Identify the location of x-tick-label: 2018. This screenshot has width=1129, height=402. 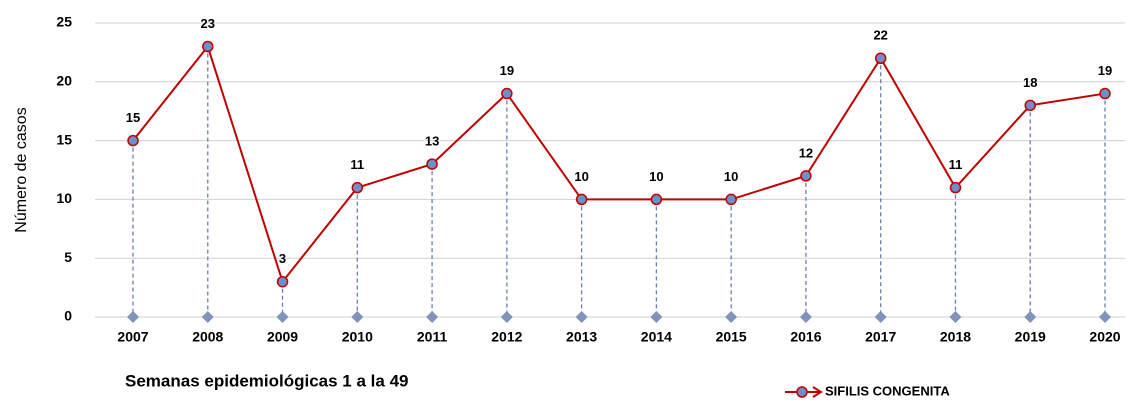
(955, 337).